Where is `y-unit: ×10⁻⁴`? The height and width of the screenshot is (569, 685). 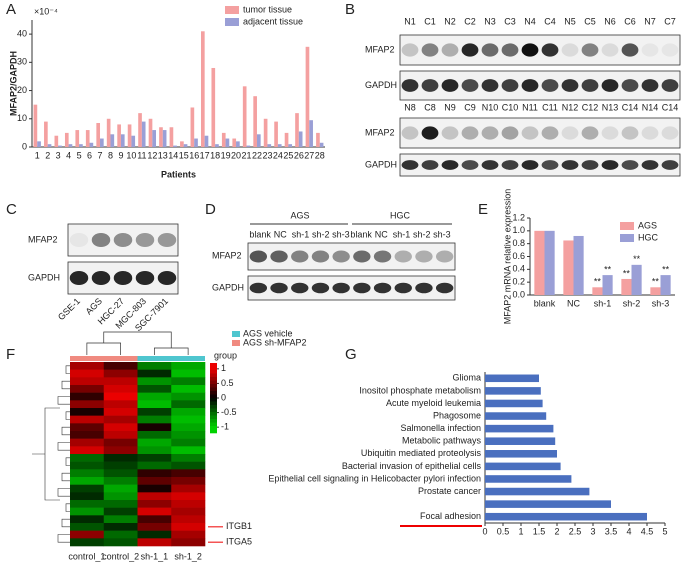 y-unit: ×10⁻⁴ is located at coordinates (46, 11).